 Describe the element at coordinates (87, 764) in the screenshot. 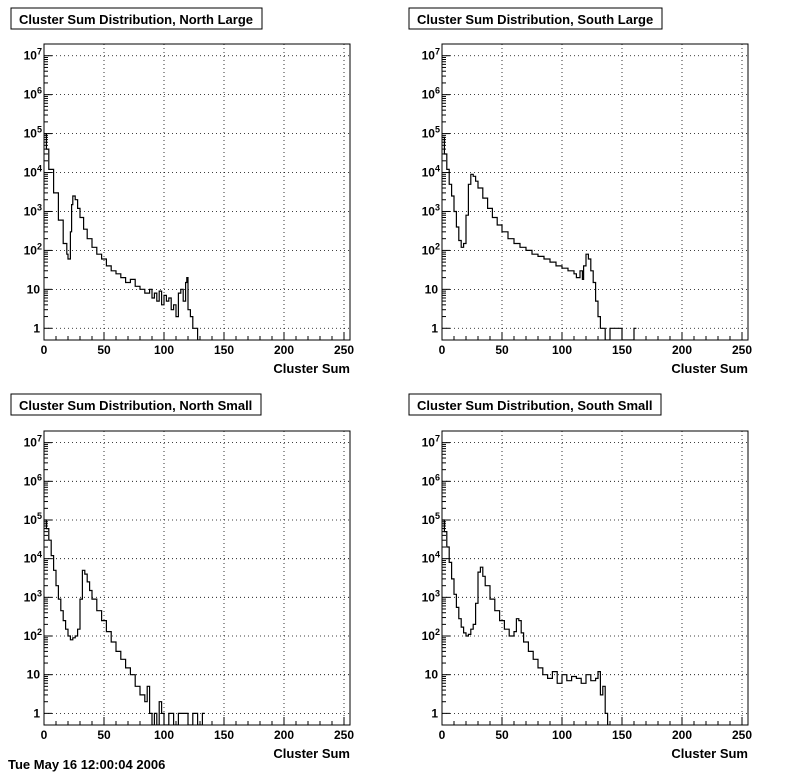

I see `timestamp-footer: Tue May 16 12:00:04 2006` at that location.